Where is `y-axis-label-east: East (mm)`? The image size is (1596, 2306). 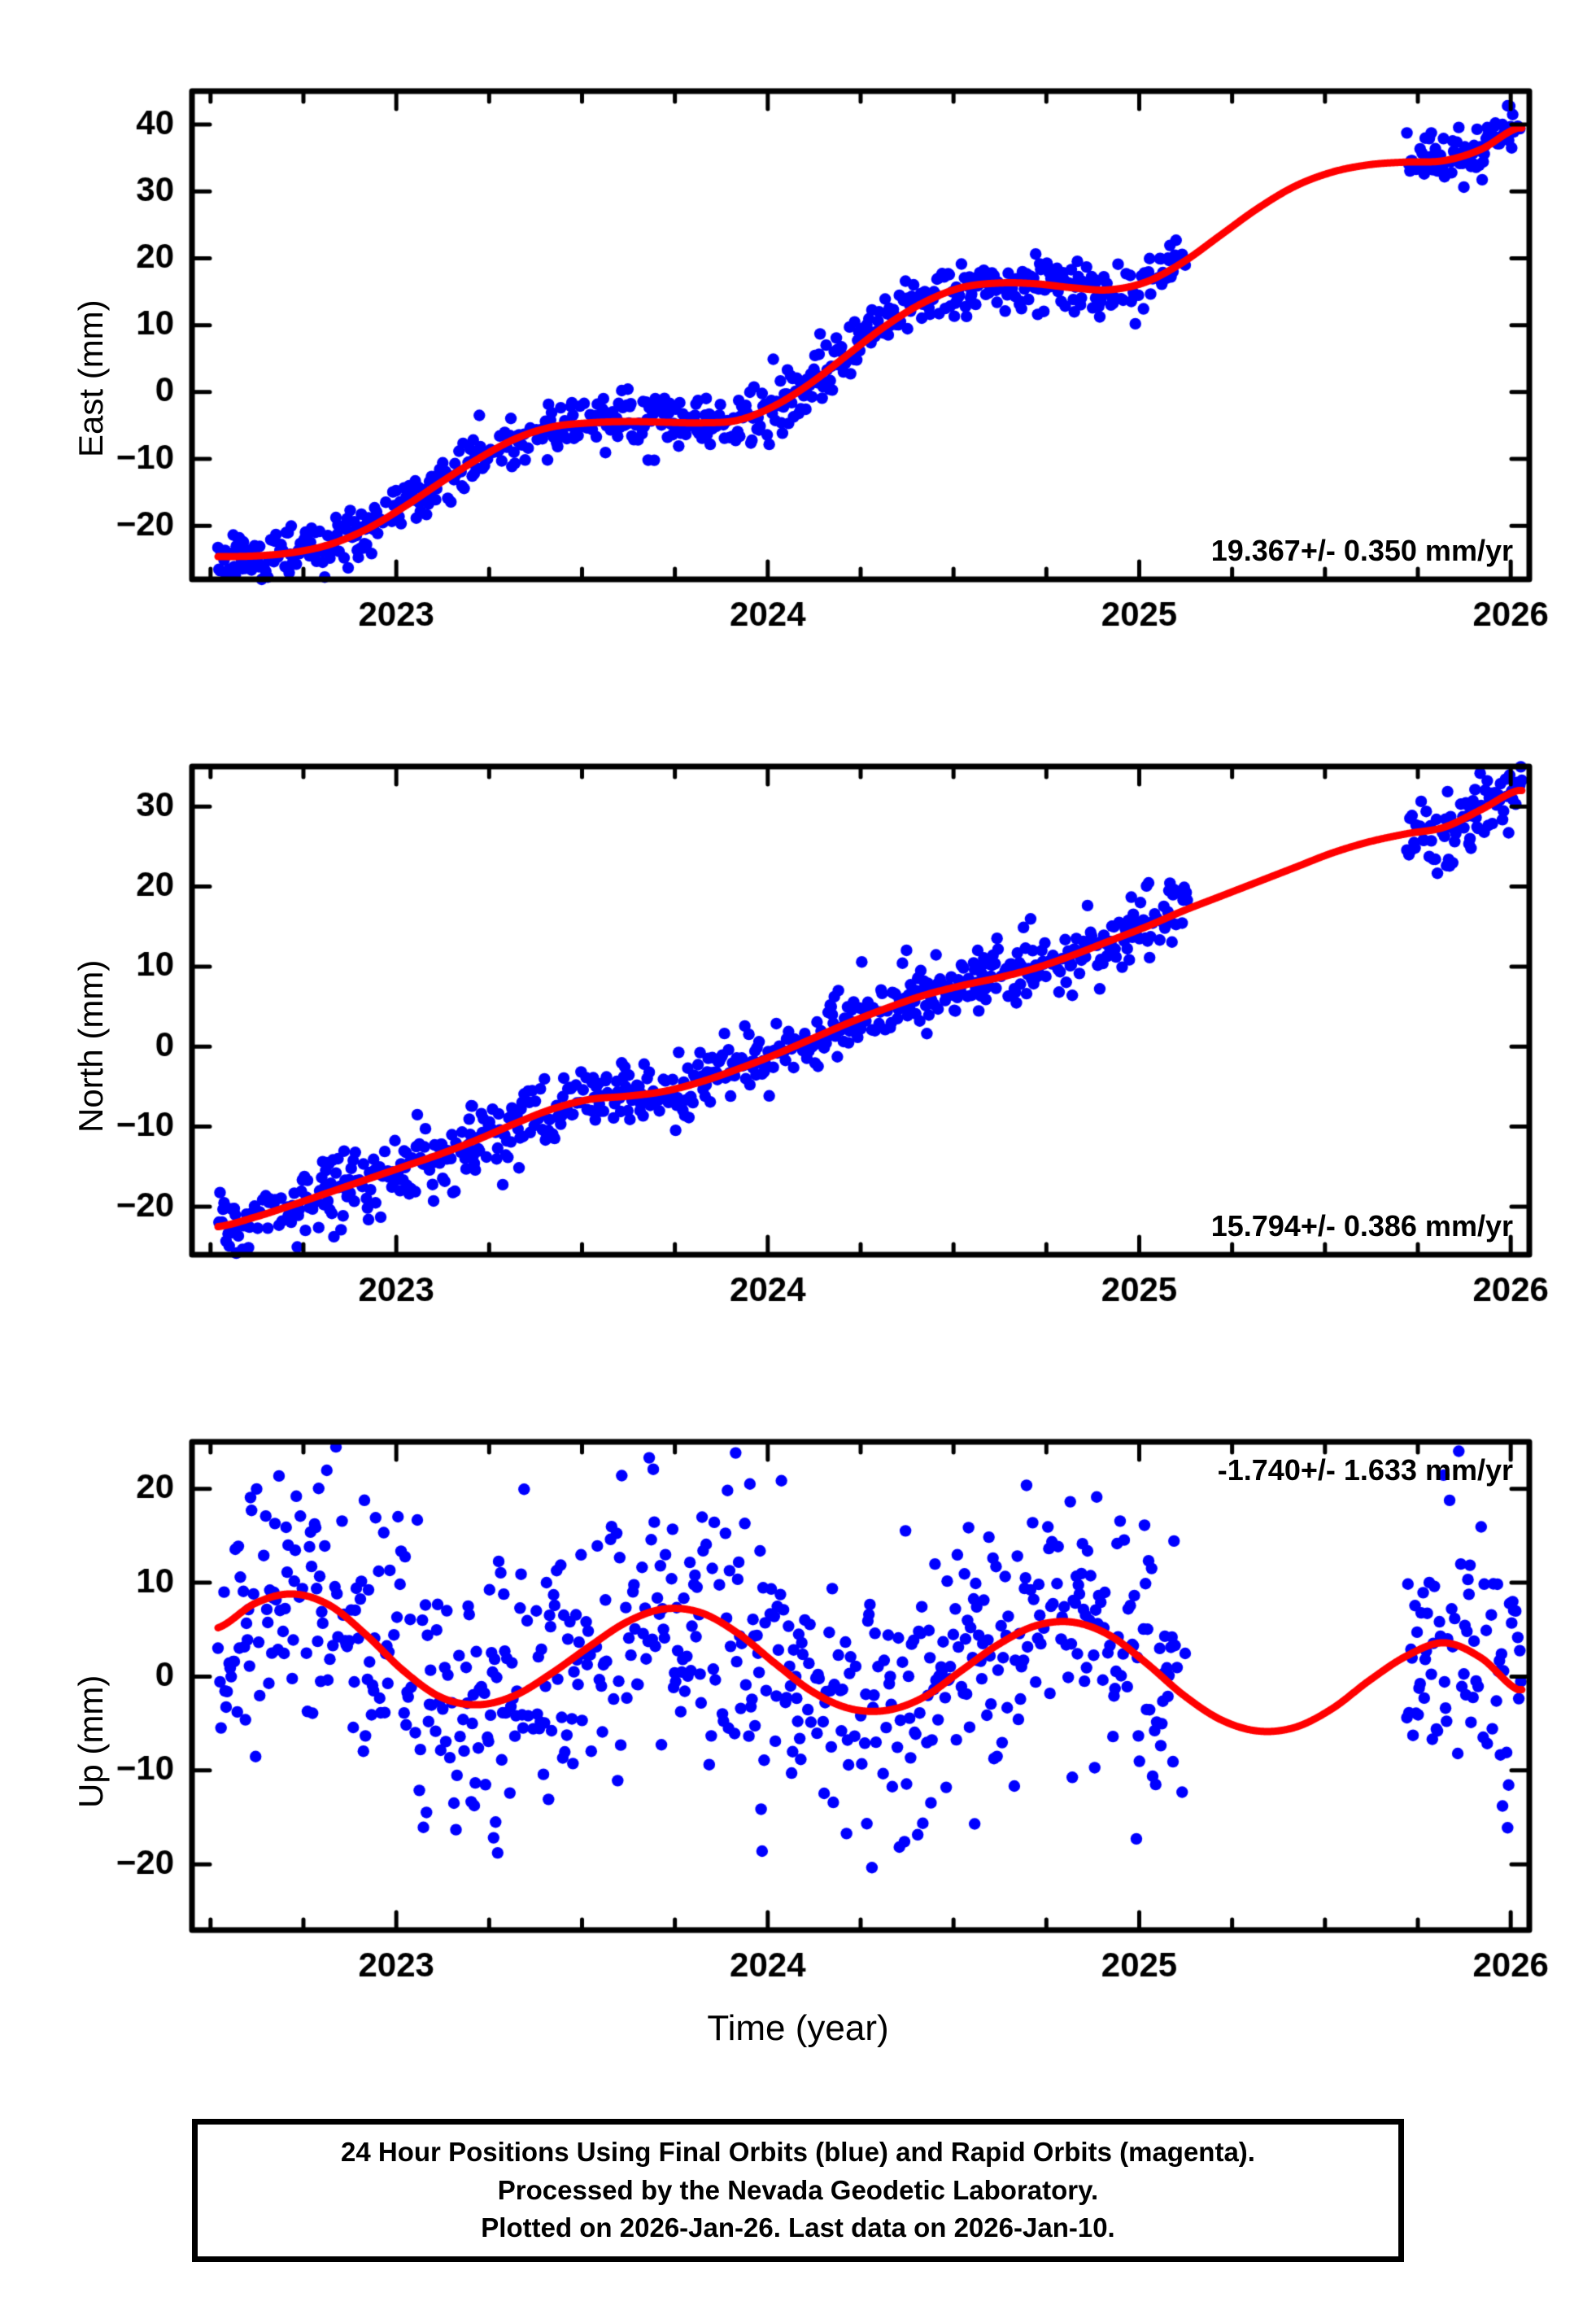 y-axis-label-east: East (mm) is located at coordinates (91, 378).